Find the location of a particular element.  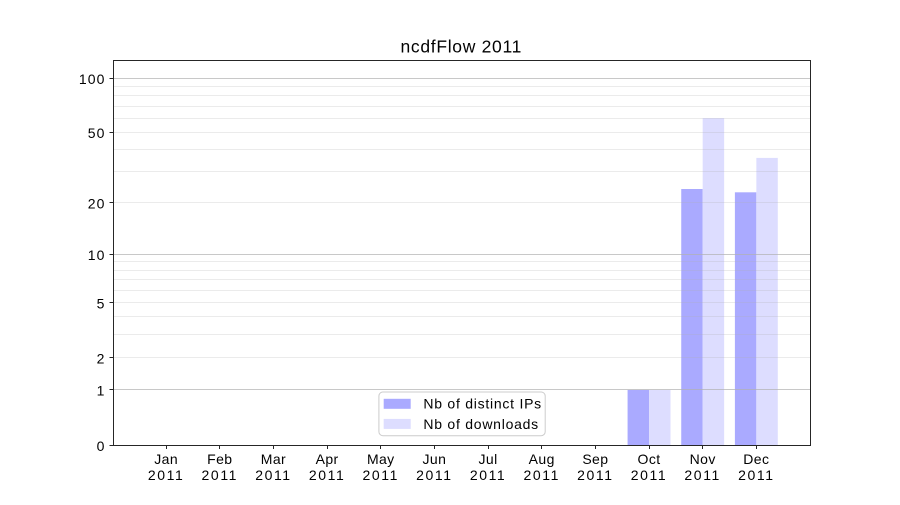

svg-text: ncdfFlow 2011 is located at coordinates (461, 47).